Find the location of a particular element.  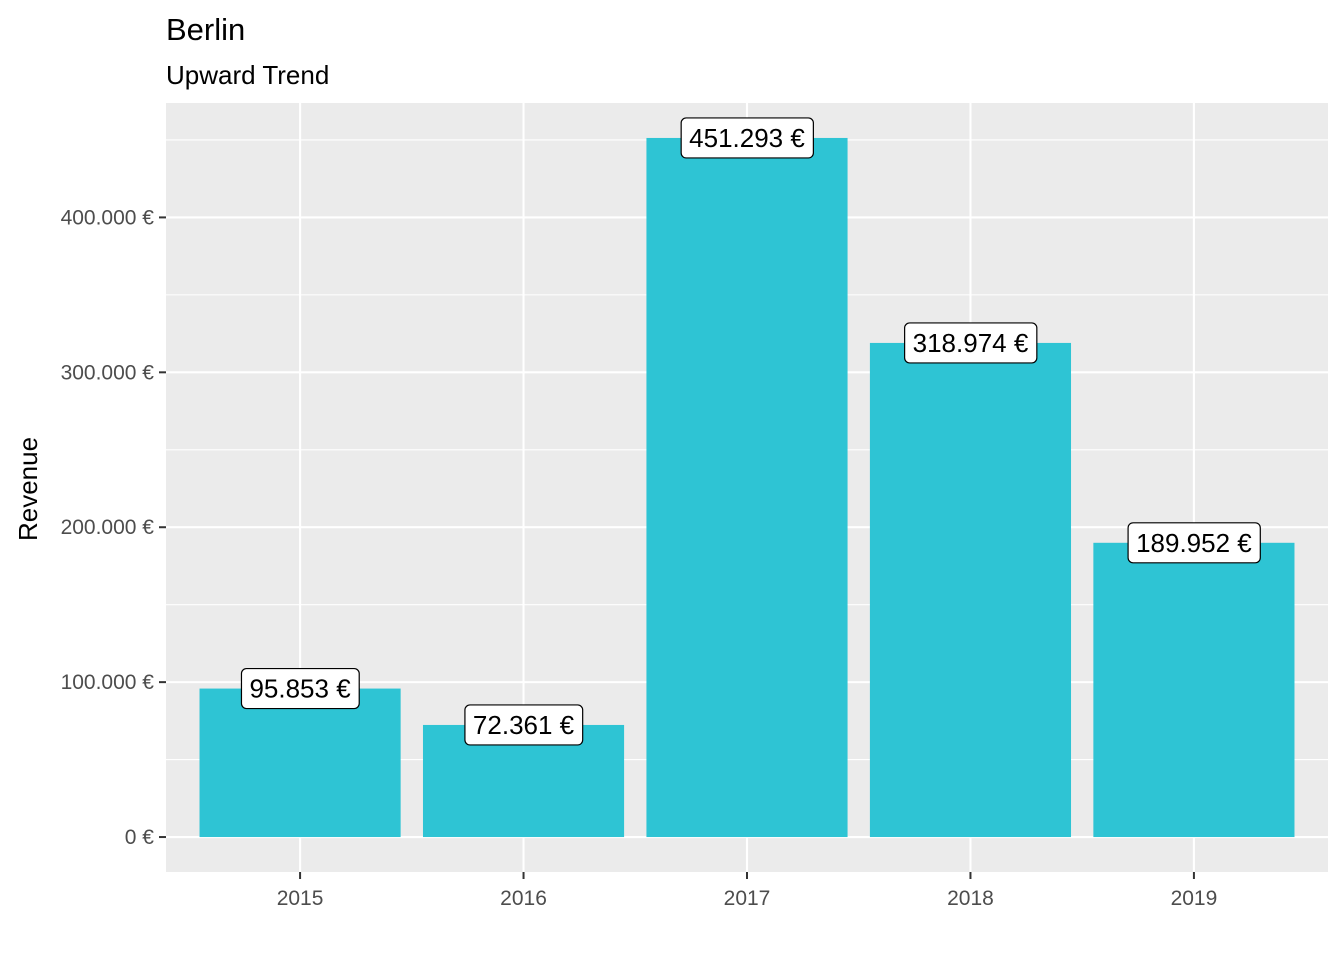

data-label-2015: 95.853 € is located at coordinates (300, 688).